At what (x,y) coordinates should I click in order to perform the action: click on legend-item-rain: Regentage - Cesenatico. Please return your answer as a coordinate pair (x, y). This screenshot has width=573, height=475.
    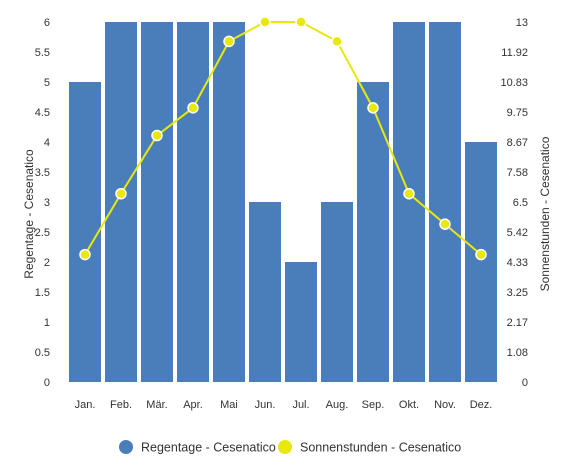
    Looking at the image, I should click on (197, 447).